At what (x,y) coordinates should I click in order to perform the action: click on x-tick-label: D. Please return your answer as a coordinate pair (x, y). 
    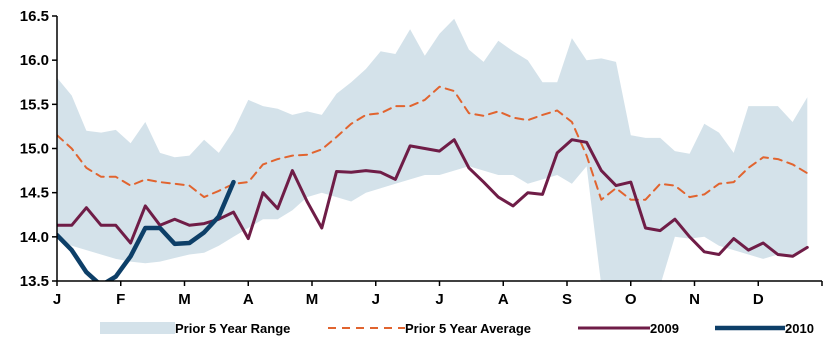
    Looking at the image, I should click on (758, 299).